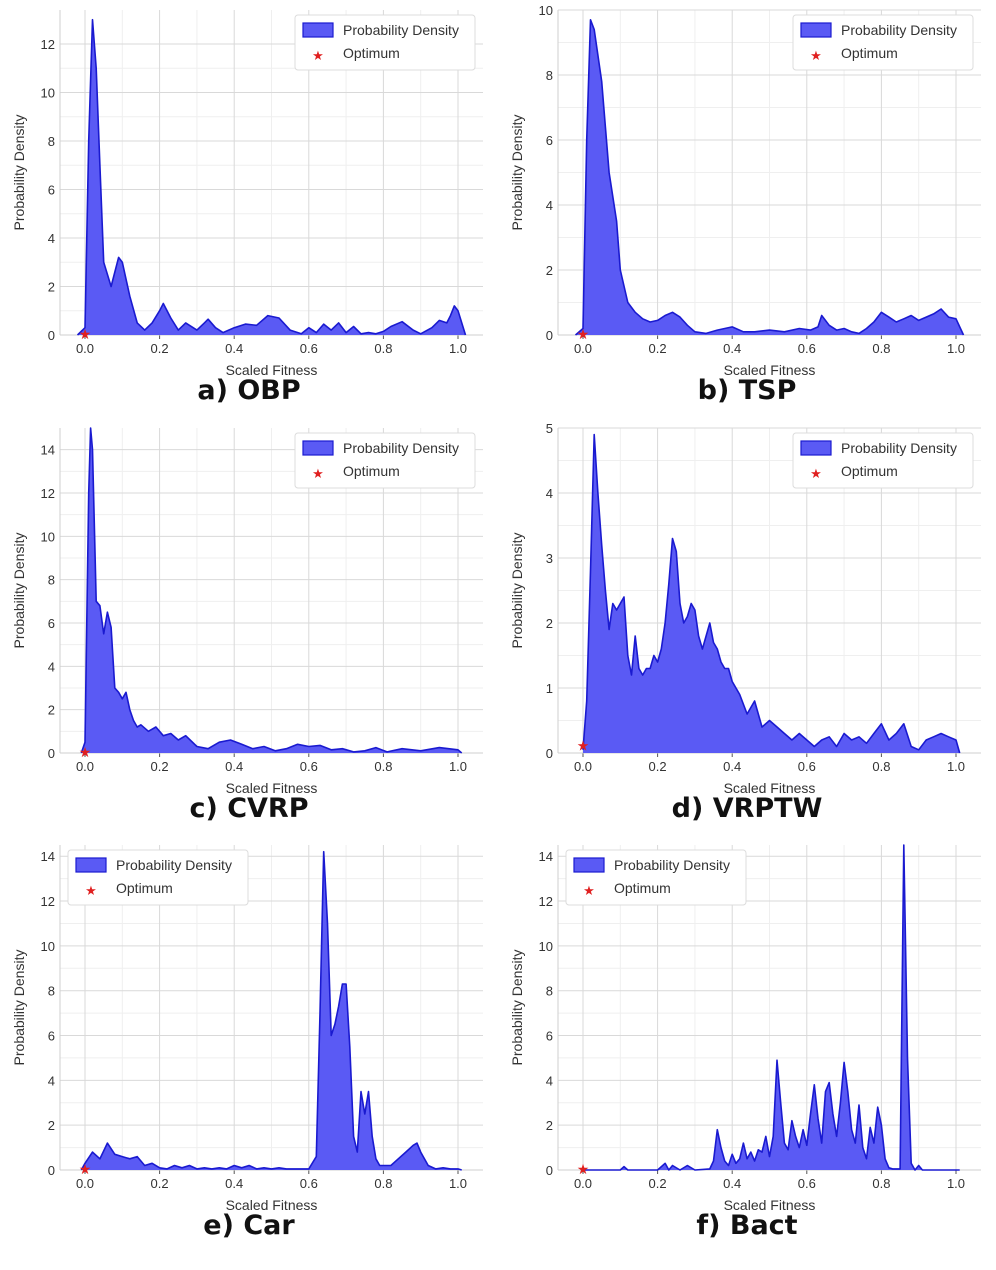  What do you see at coordinates (747, 808) in the screenshot?
I see `panel-caption: d) VRPTW` at bounding box center [747, 808].